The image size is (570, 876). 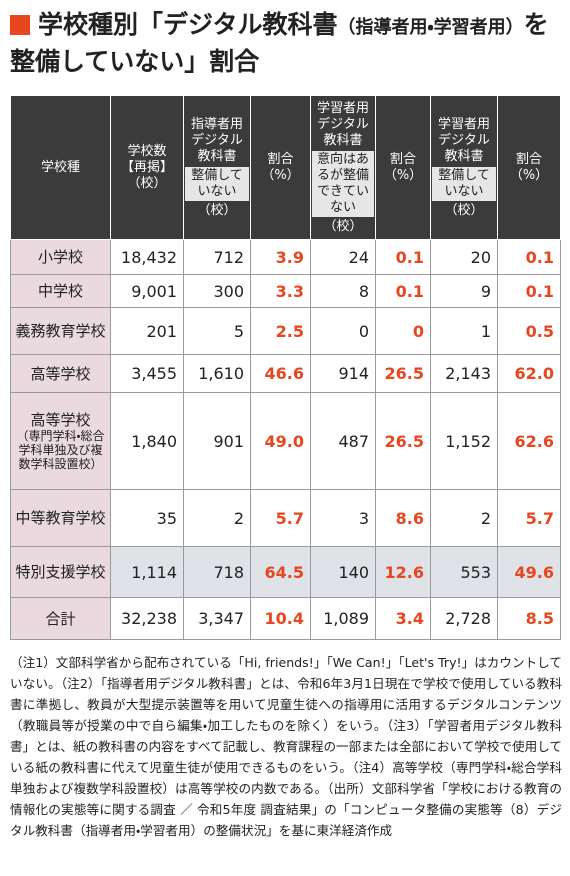 What do you see at coordinates (217, 441) in the screenshot?
I see `table-cell: 901` at bounding box center [217, 441].